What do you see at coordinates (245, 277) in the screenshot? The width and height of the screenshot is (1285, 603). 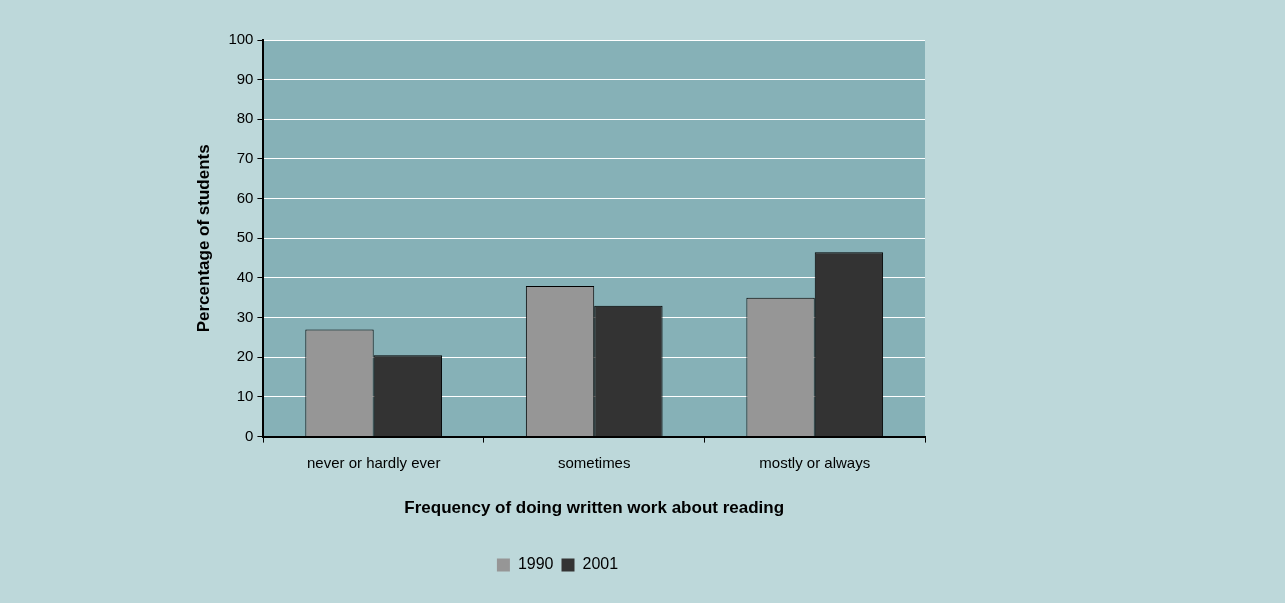 I see `y-tick-label: 40` at bounding box center [245, 277].